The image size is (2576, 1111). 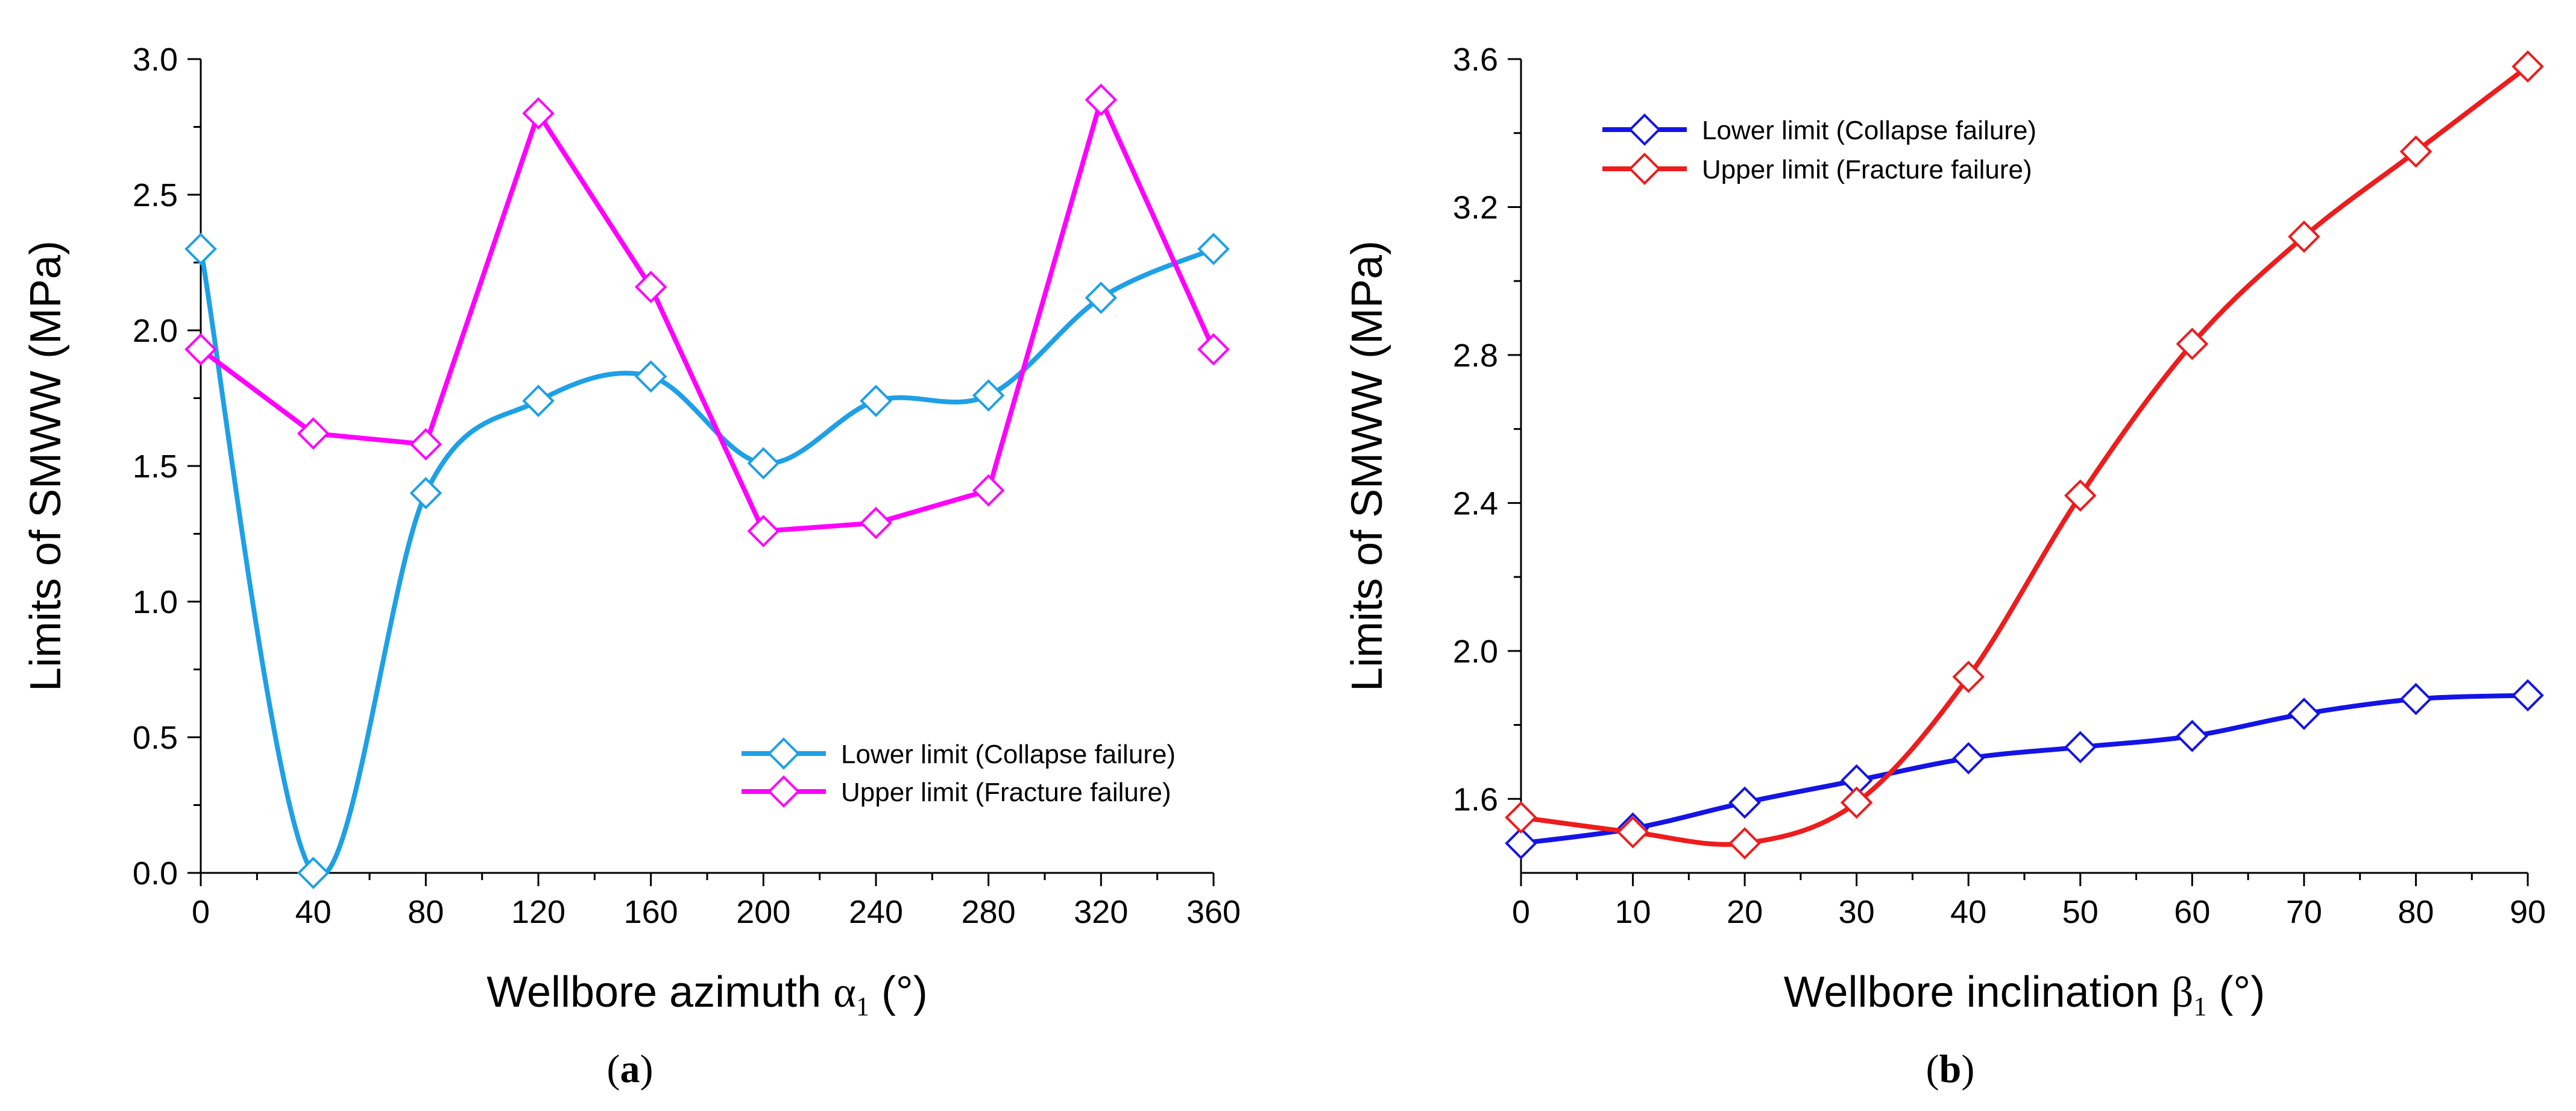 What do you see at coordinates (1932, 1069) in the screenshot?
I see `panel-label-open: (` at bounding box center [1932, 1069].